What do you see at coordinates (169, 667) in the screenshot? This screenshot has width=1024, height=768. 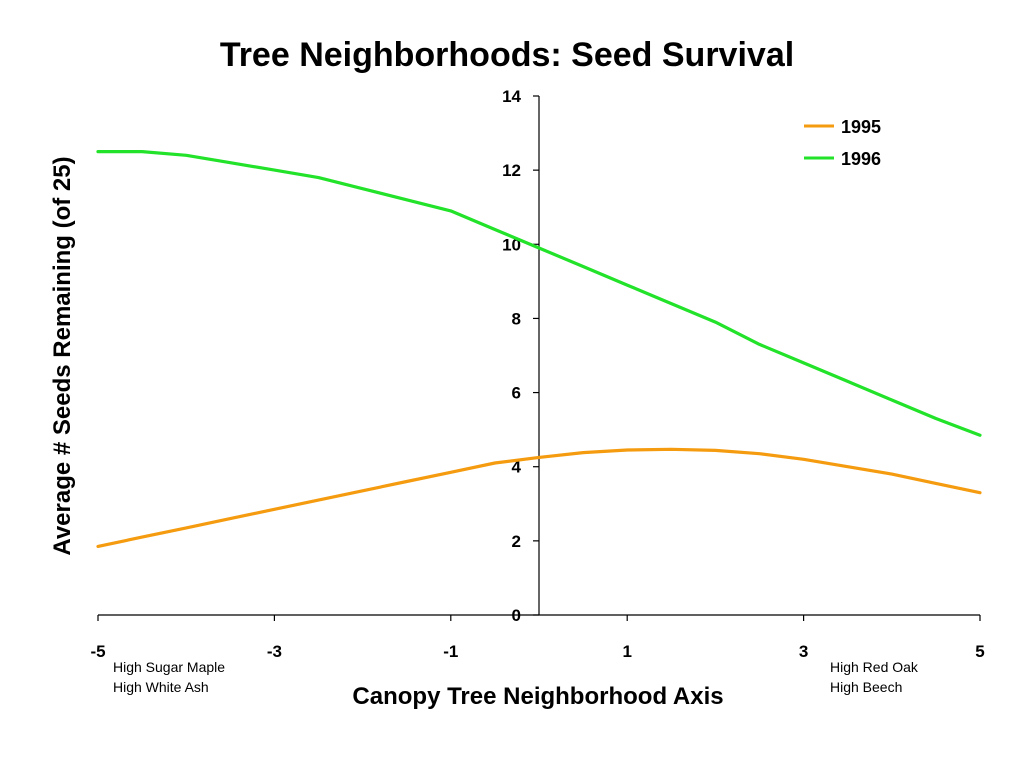 I see `x-annotation-left-1: High Sugar Maple` at bounding box center [169, 667].